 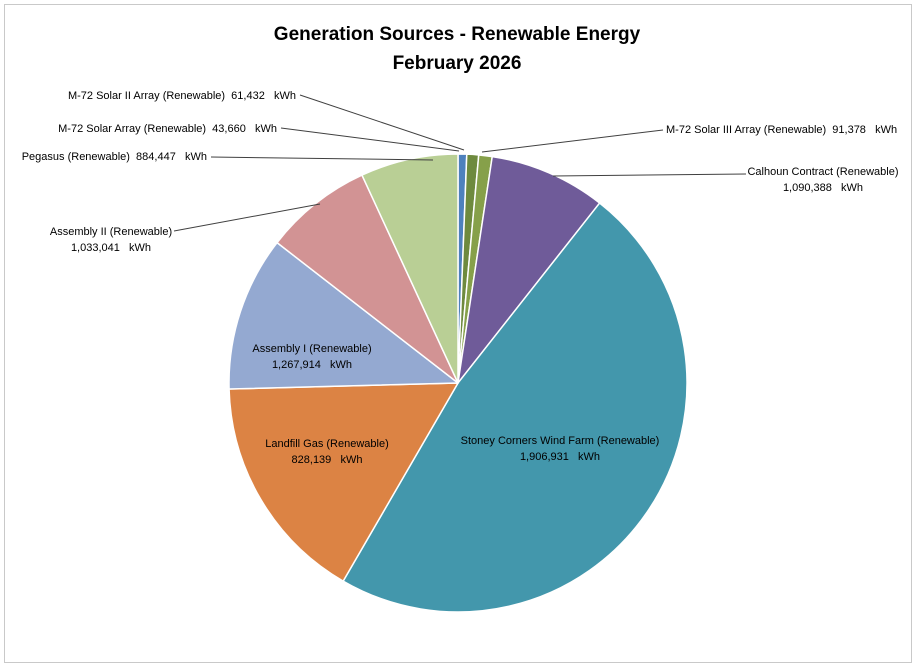 What do you see at coordinates (560, 457) in the screenshot?
I see `inside-label-stoney-corners-wind-farm-line2: 1,906,931 kWh` at bounding box center [560, 457].